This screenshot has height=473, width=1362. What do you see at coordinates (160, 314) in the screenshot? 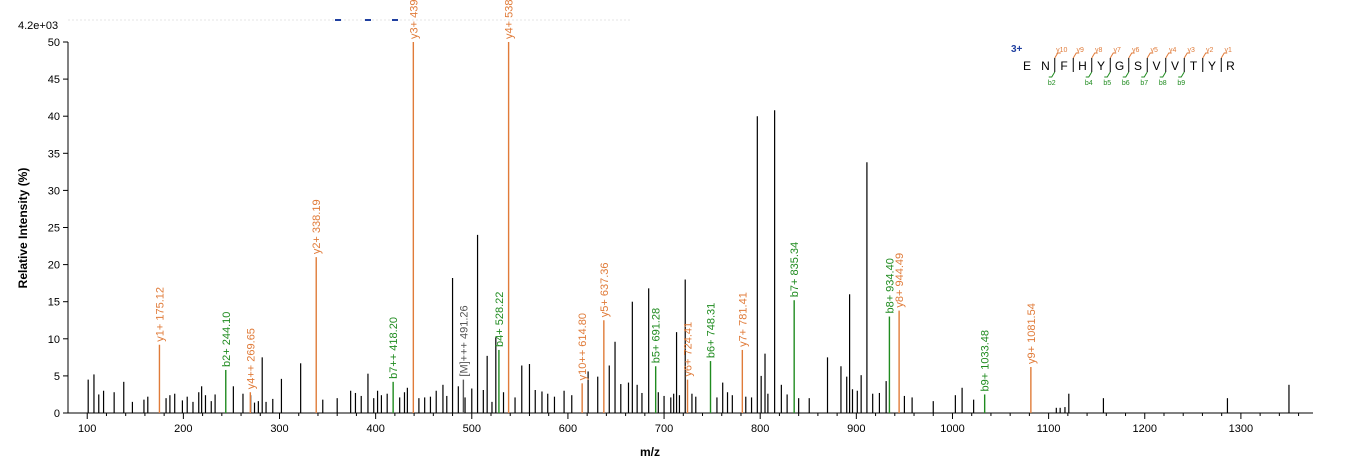
I see `peak-label: y1+ 175.12` at bounding box center [160, 314].